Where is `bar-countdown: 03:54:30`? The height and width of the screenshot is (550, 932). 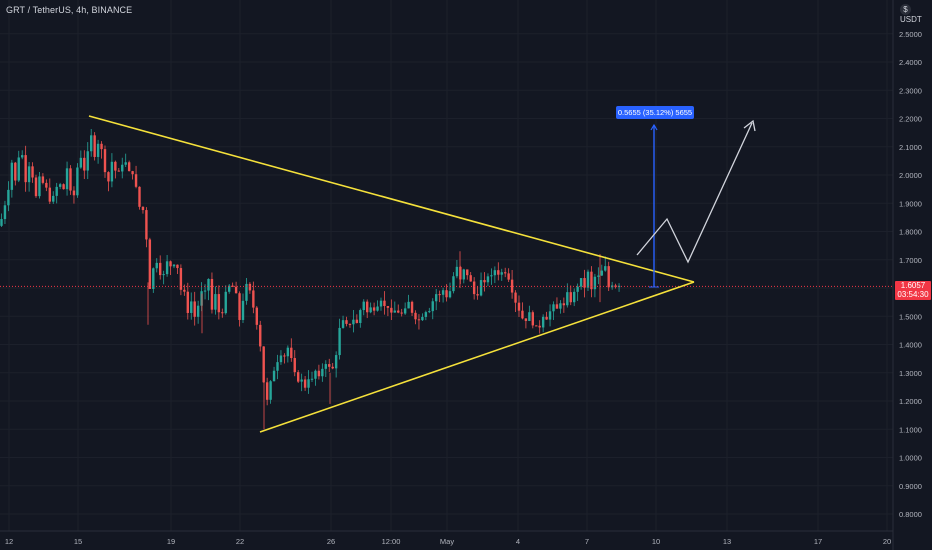 bar-countdown: 03:54:30 is located at coordinates (913, 294).